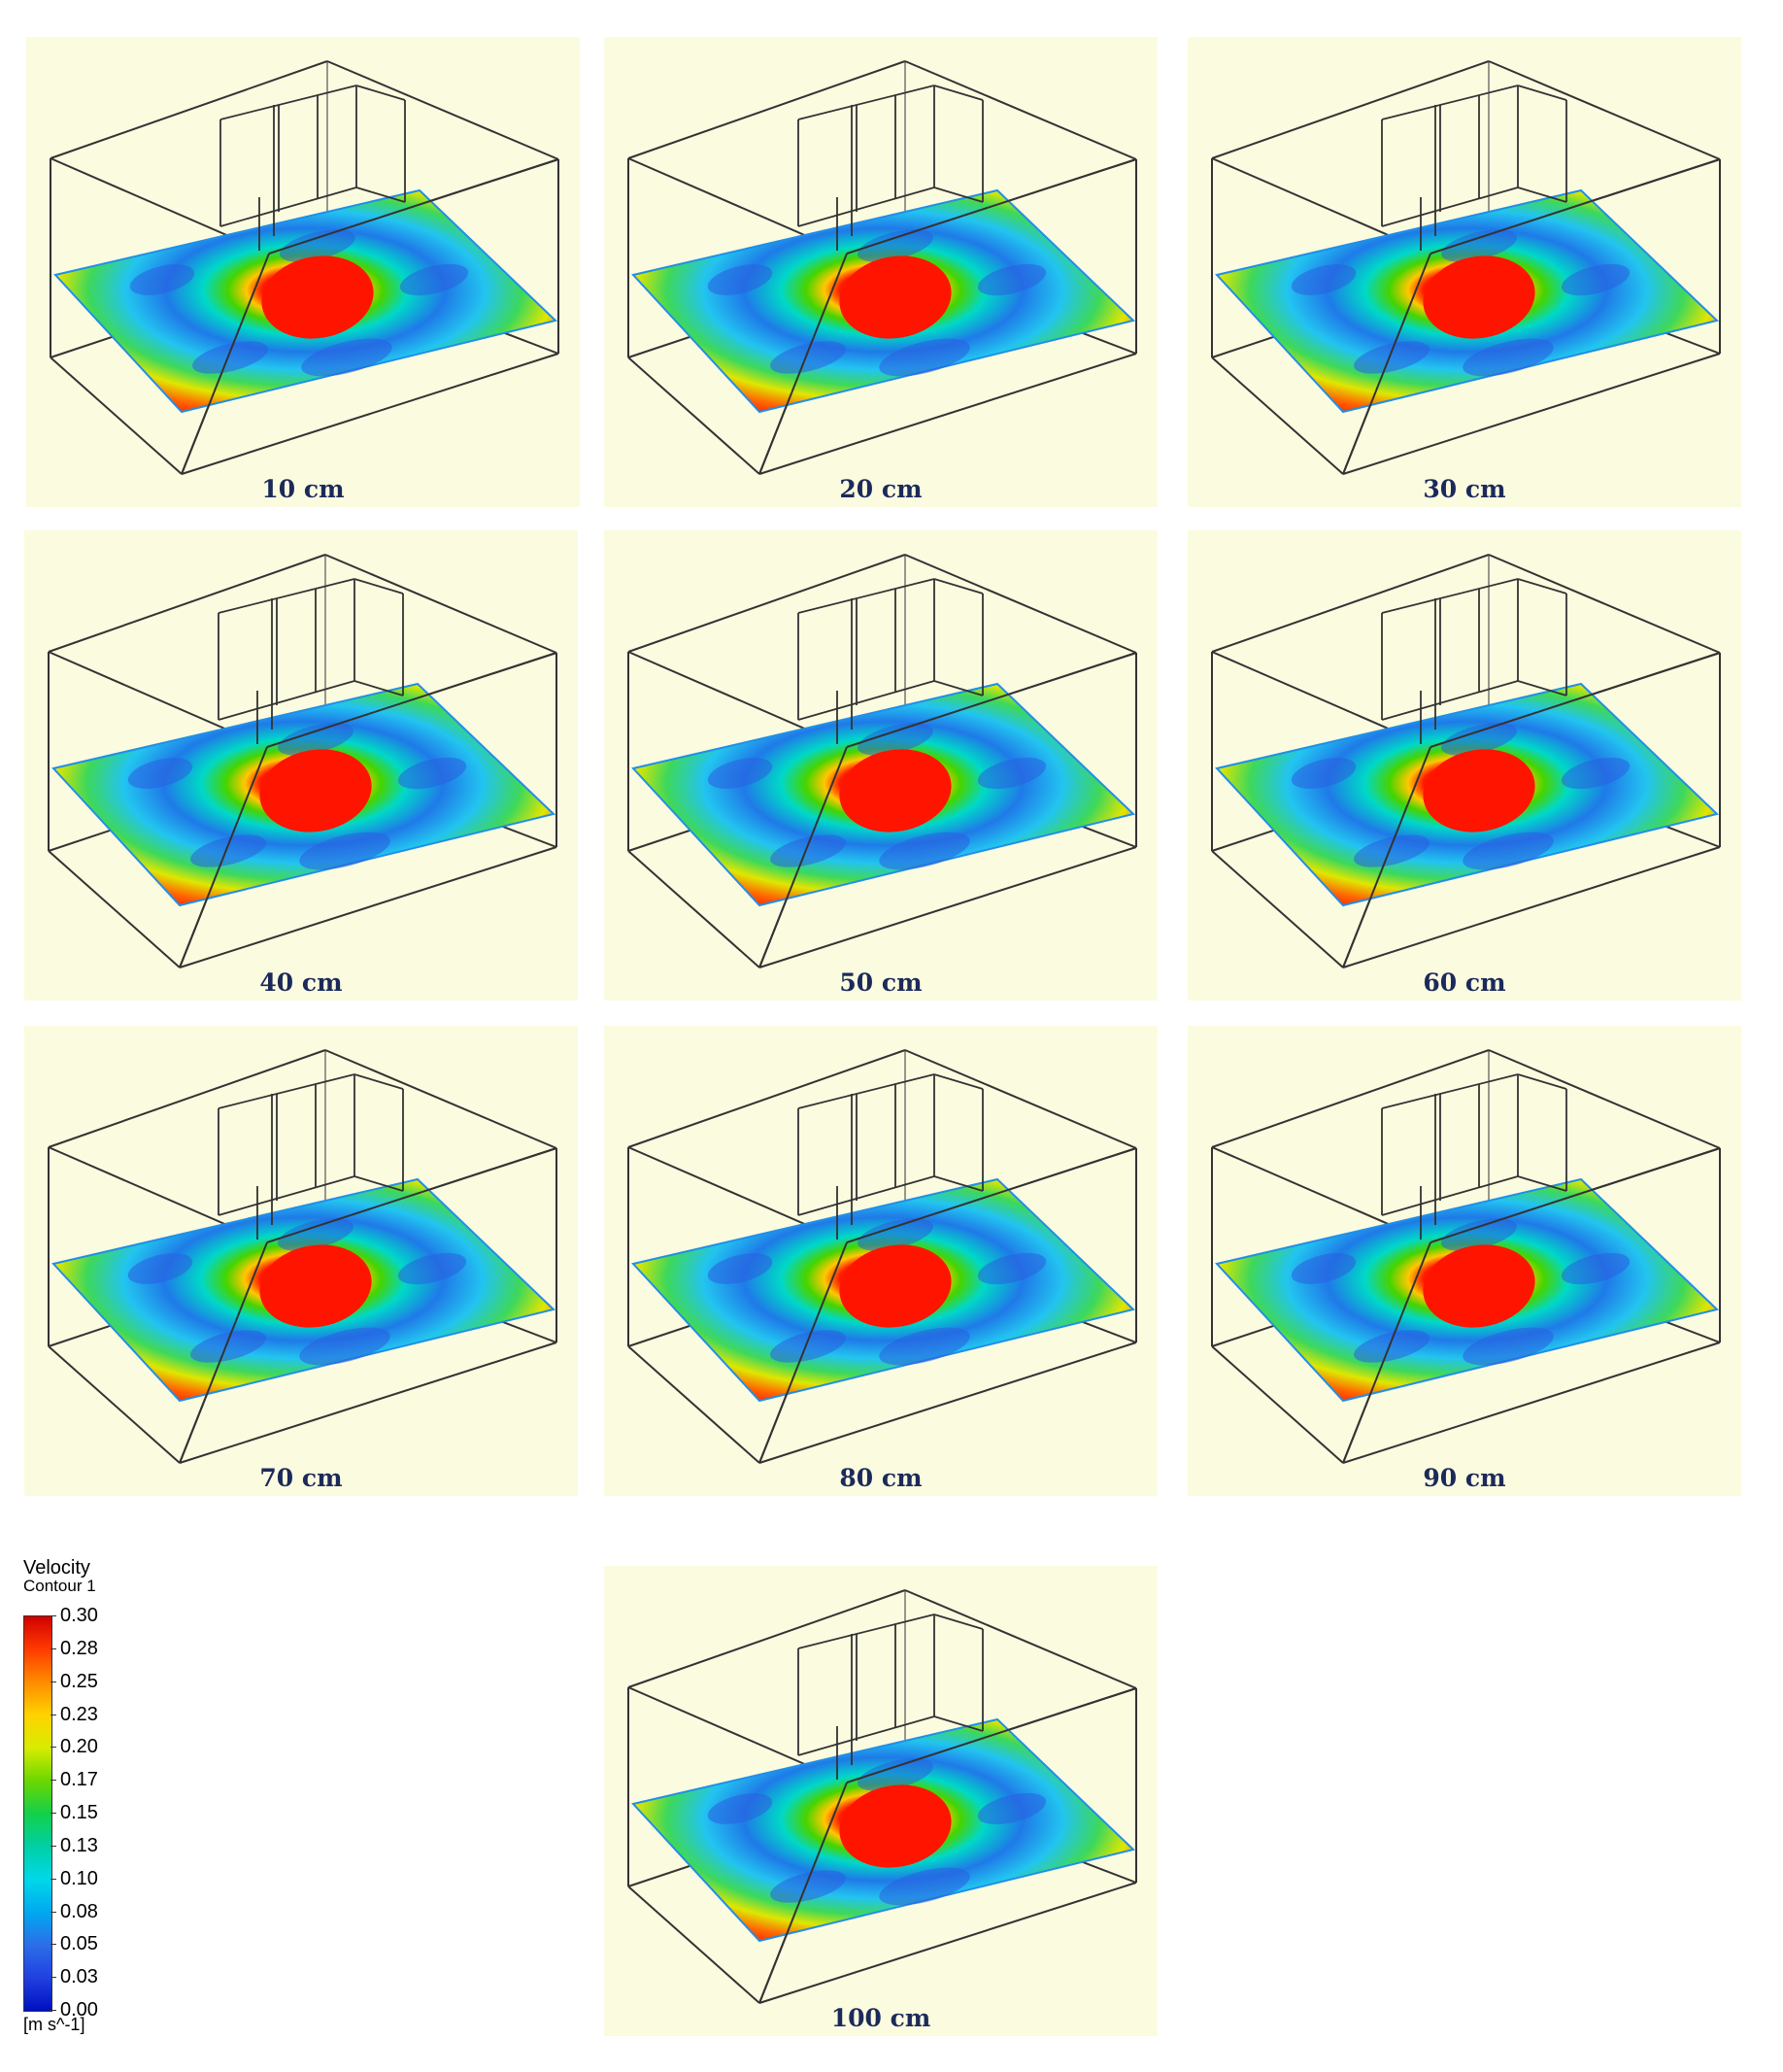  I want to click on legend-subtitle: Contour 1, so click(60, 1586).